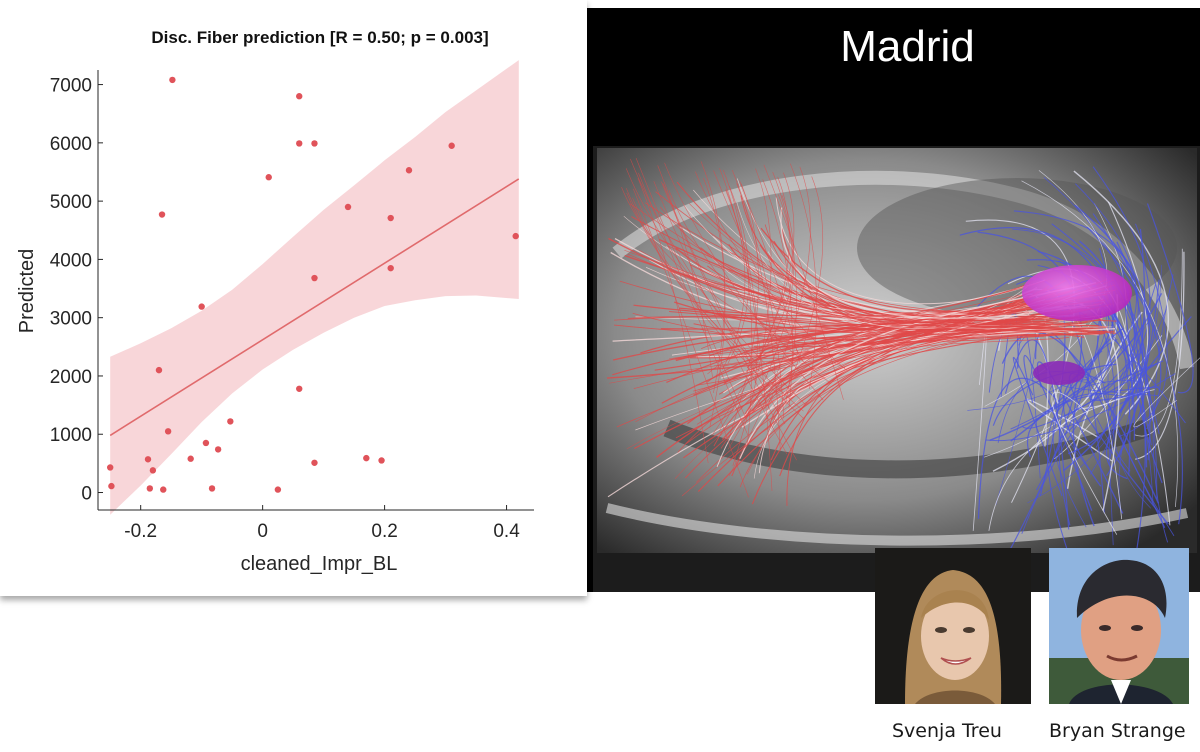 This screenshot has width=1200, height=752. Describe the element at coordinates (1117, 731) in the screenshot. I see `caption-bryan-strange: Bryan Strange` at that location.